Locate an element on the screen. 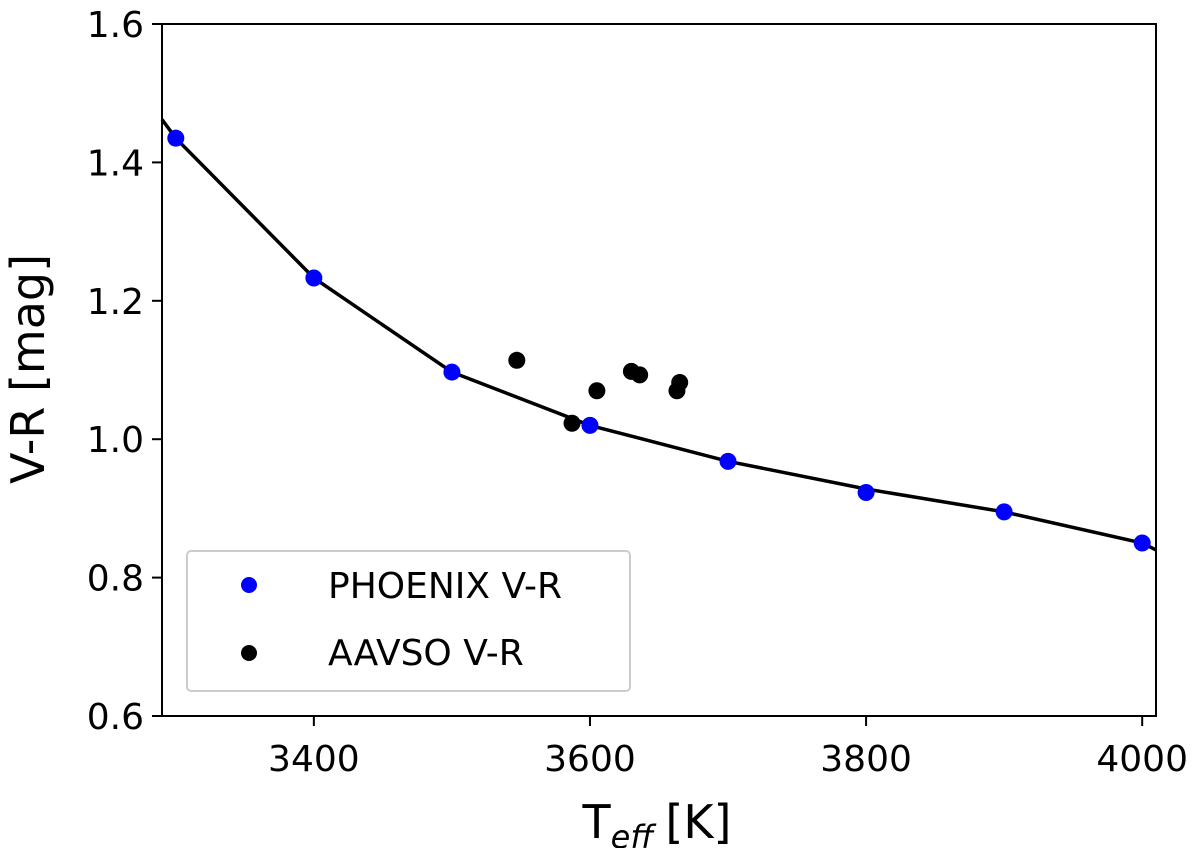  y-tick-label: 0.6 is located at coordinates (115, 717).